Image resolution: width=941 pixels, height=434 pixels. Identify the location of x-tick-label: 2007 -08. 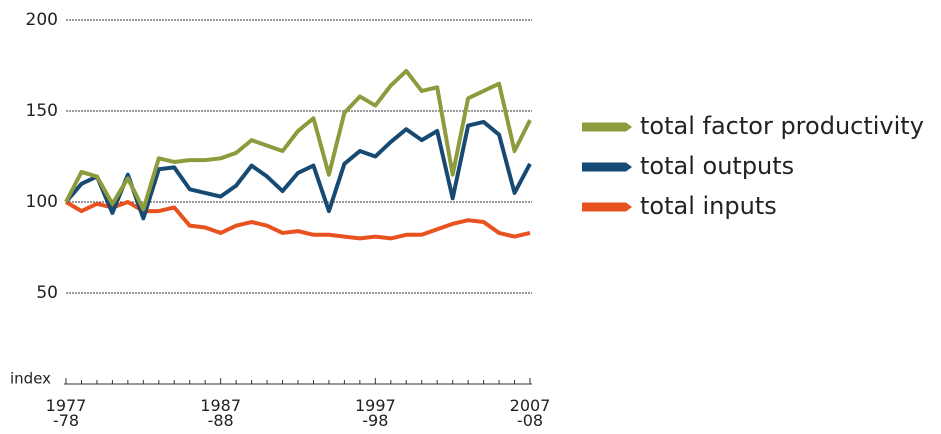
(530, 413).